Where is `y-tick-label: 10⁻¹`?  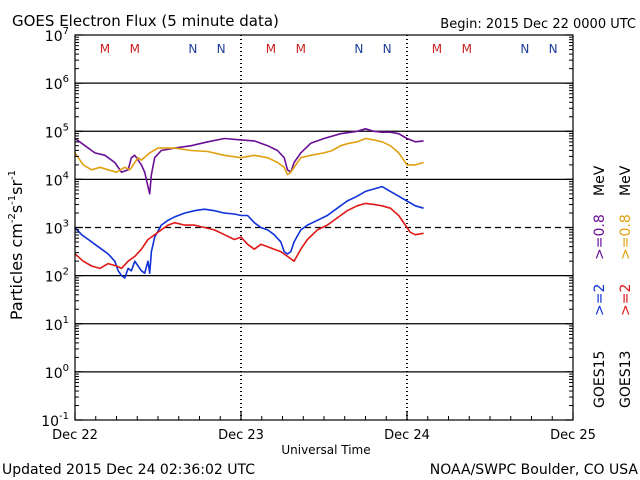 y-tick-label: 10⁻¹ is located at coordinates (55, 420).